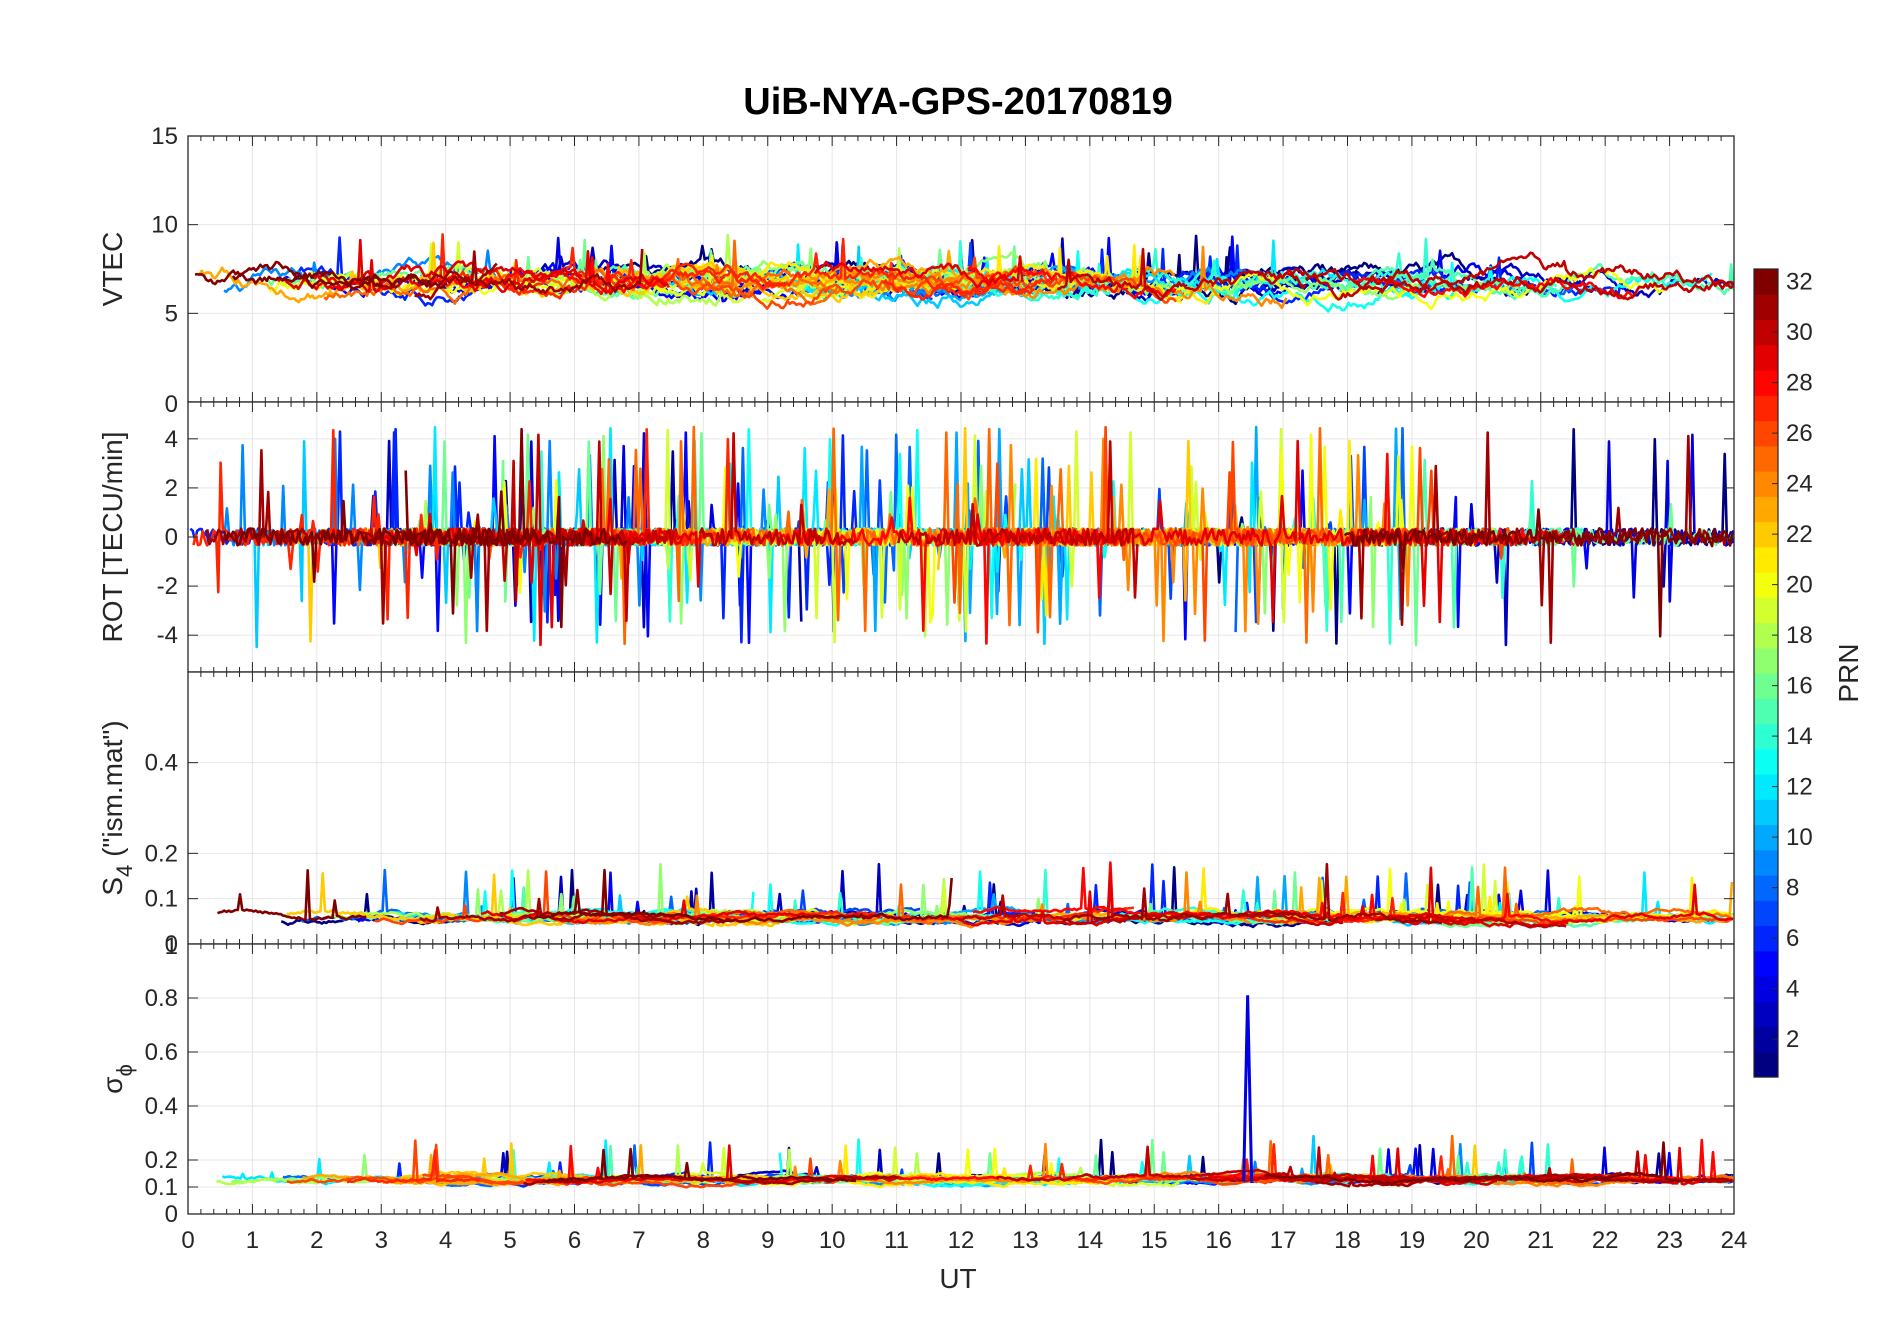 This screenshot has height=1330, width=1902. Describe the element at coordinates (1799, 585) in the screenshot. I see `colorbar-tick-label: 20` at that location.